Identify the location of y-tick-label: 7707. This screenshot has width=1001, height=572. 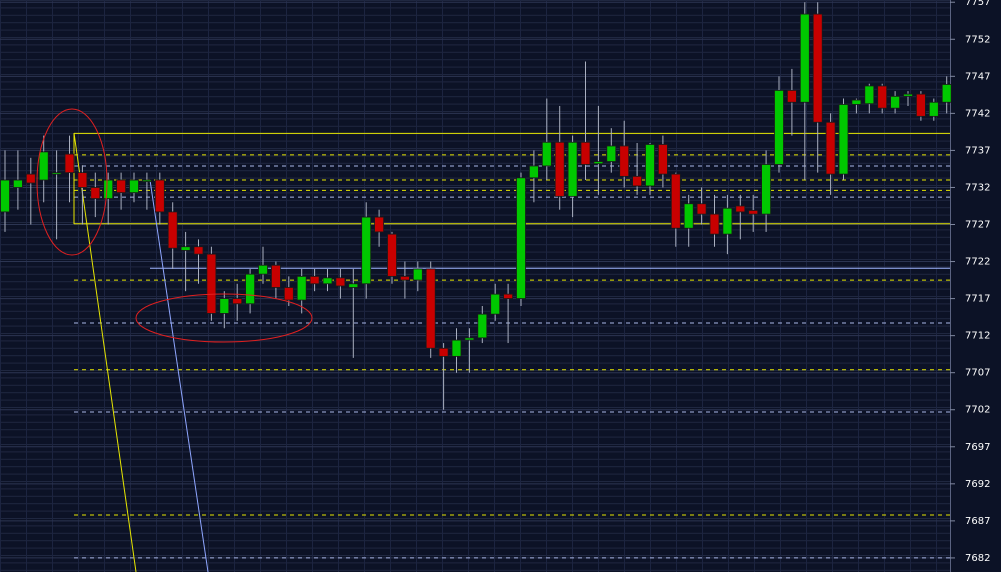
(977, 373).